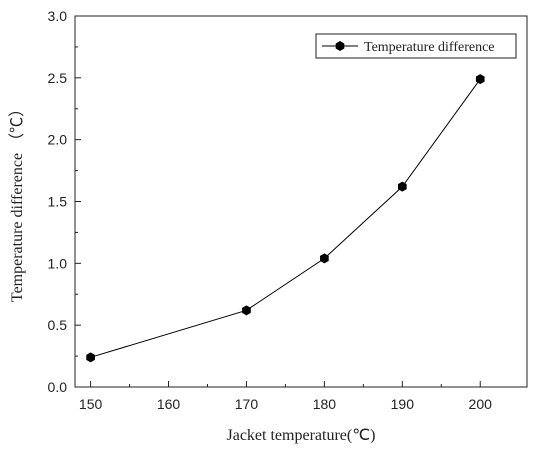 The height and width of the screenshot is (450, 550). What do you see at coordinates (285, 396) in the screenshot?
I see `x-axis: 150 160 170 180 190 200` at bounding box center [285, 396].